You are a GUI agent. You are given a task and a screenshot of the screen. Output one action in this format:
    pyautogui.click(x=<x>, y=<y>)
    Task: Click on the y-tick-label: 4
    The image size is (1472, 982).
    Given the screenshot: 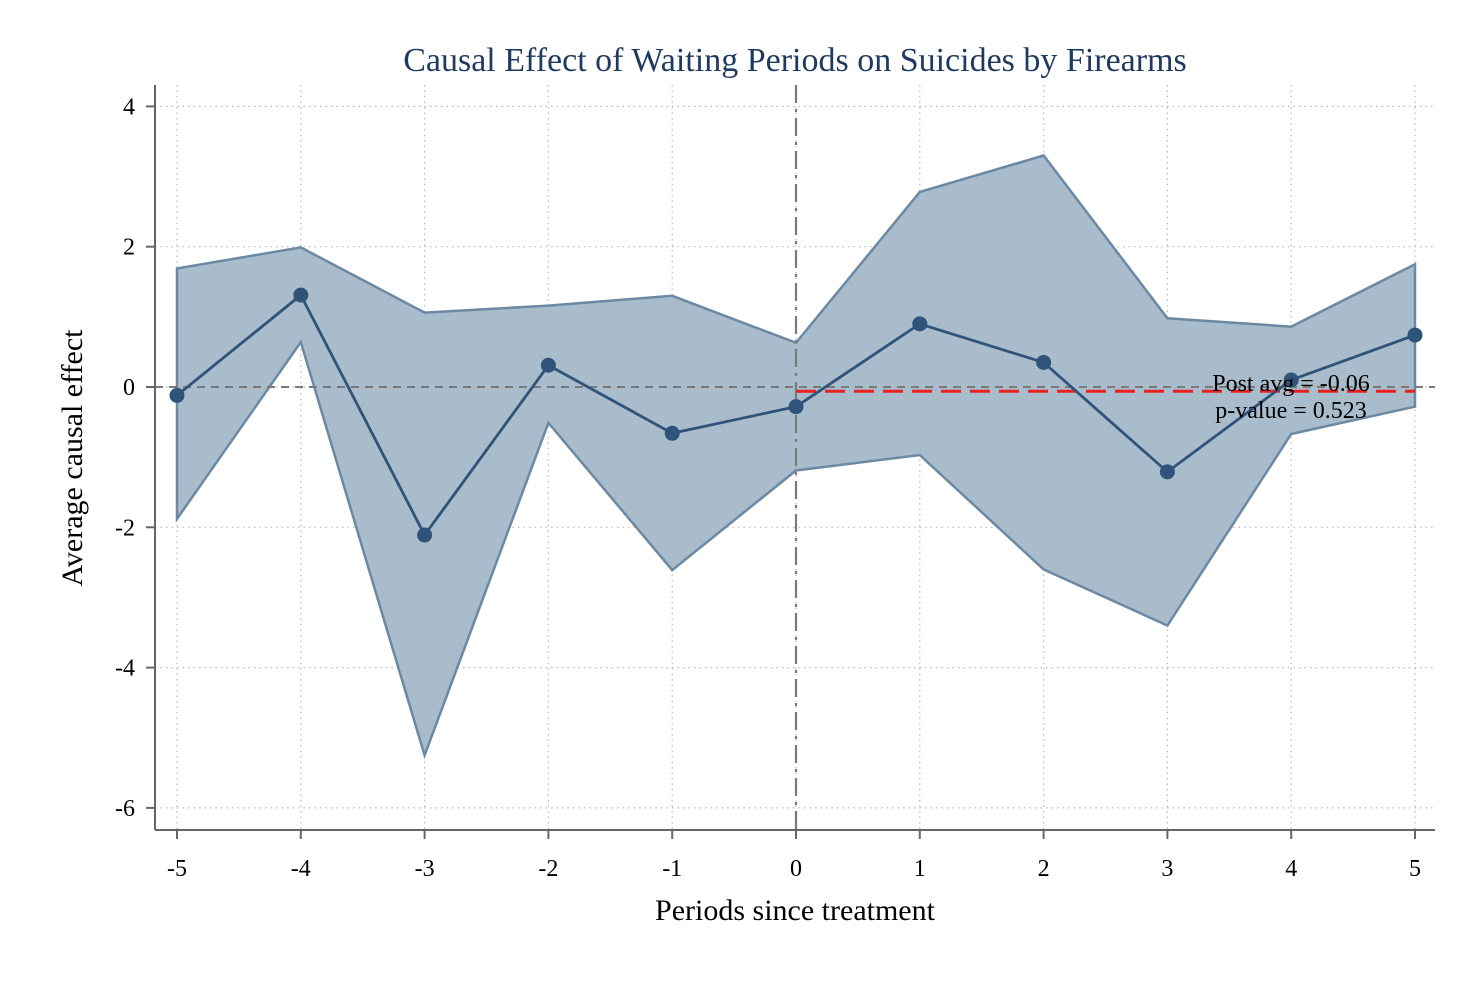 What is the action you would take?
    pyautogui.click(x=129, y=107)
    